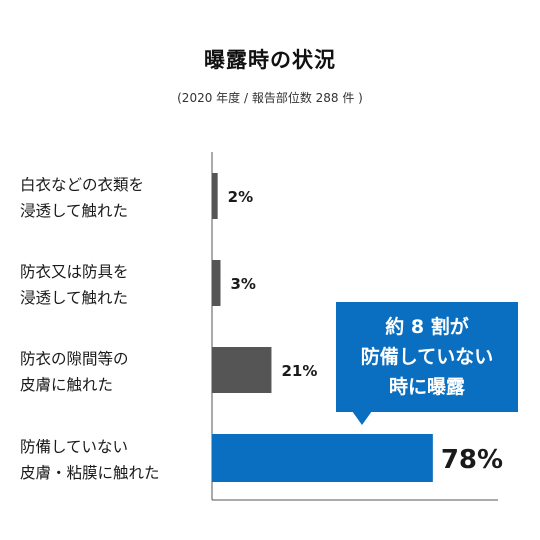 The width and height of the screenshot is (540, 540). I want to click on category-label: 白衣などの衣類を, so click(82, 185).